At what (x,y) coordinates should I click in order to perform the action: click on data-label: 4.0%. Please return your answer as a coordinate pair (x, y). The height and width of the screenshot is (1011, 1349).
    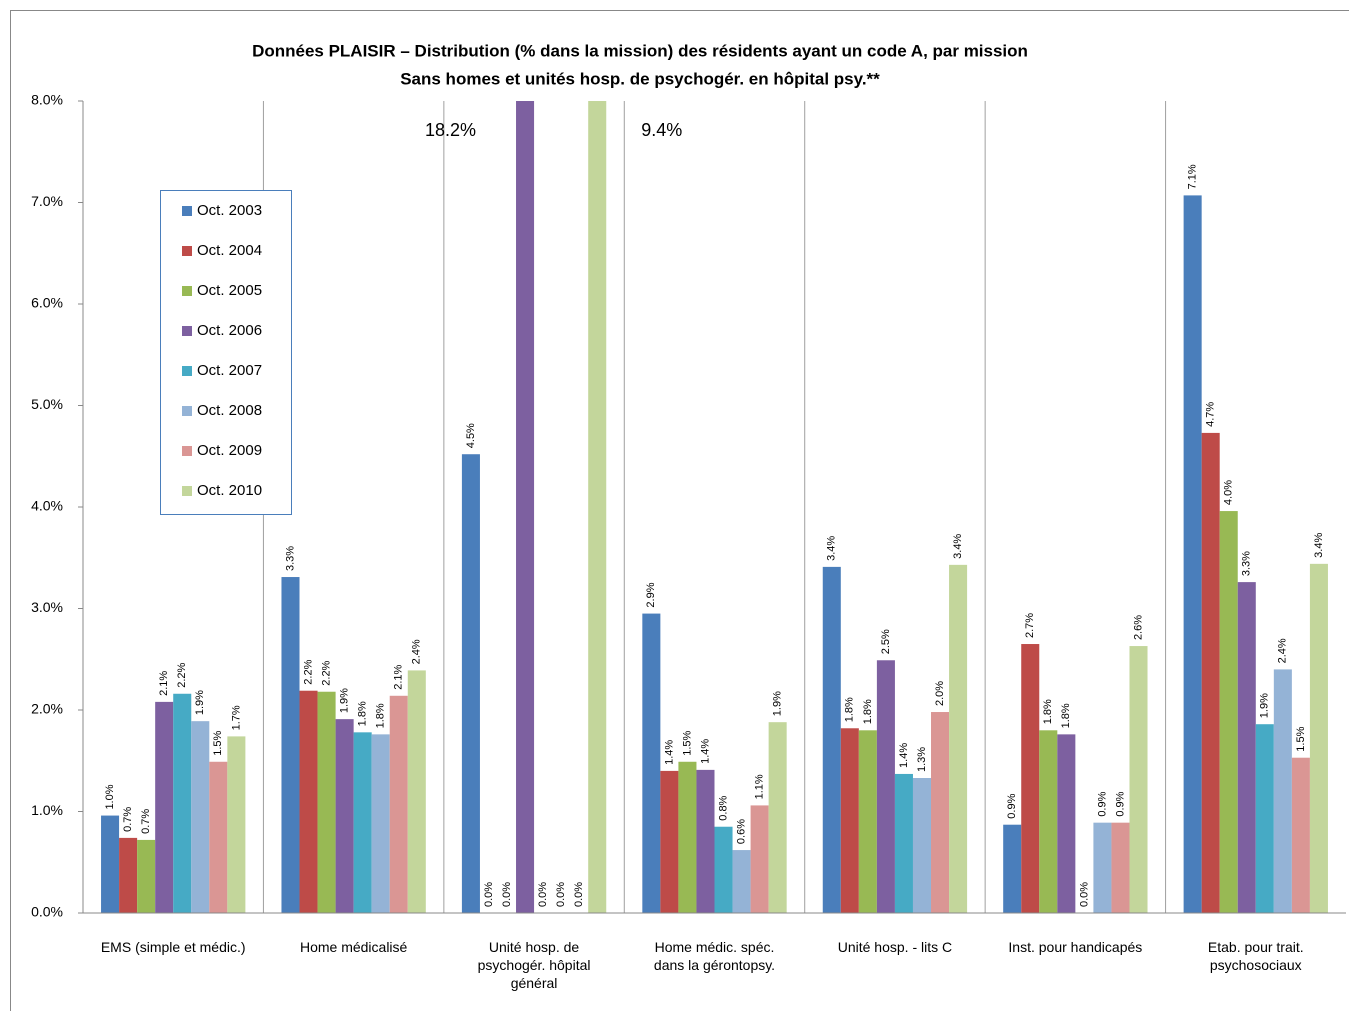
    Looking at the image, I should click on (1229, 492).